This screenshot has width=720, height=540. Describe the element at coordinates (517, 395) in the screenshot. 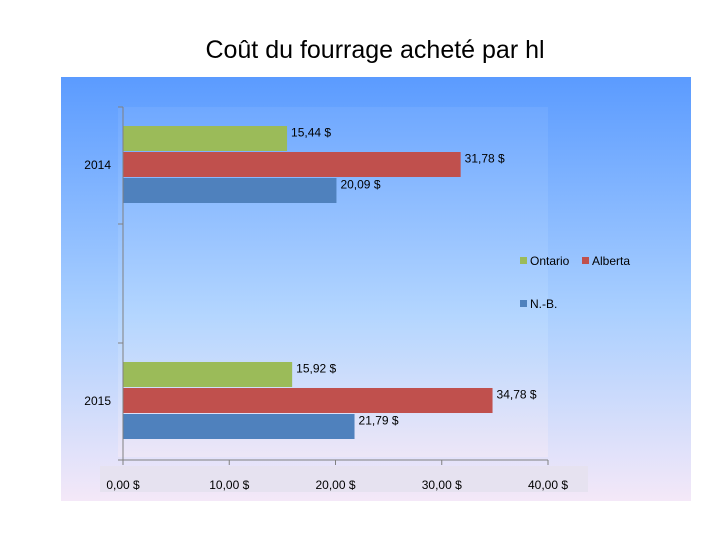

I see `data-label: 34,78 $` at that location.